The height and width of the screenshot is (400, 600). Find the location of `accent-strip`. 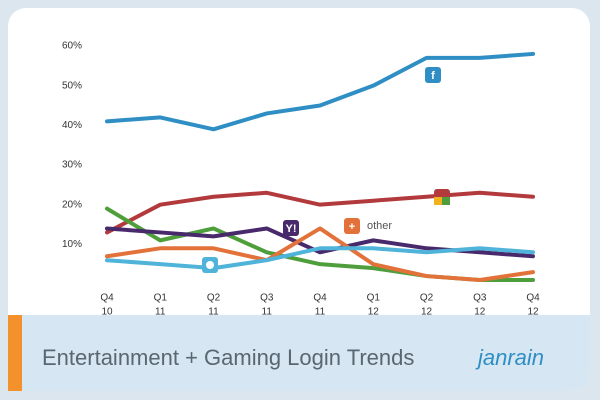

accent-strip is located at coordinates (15, 353).